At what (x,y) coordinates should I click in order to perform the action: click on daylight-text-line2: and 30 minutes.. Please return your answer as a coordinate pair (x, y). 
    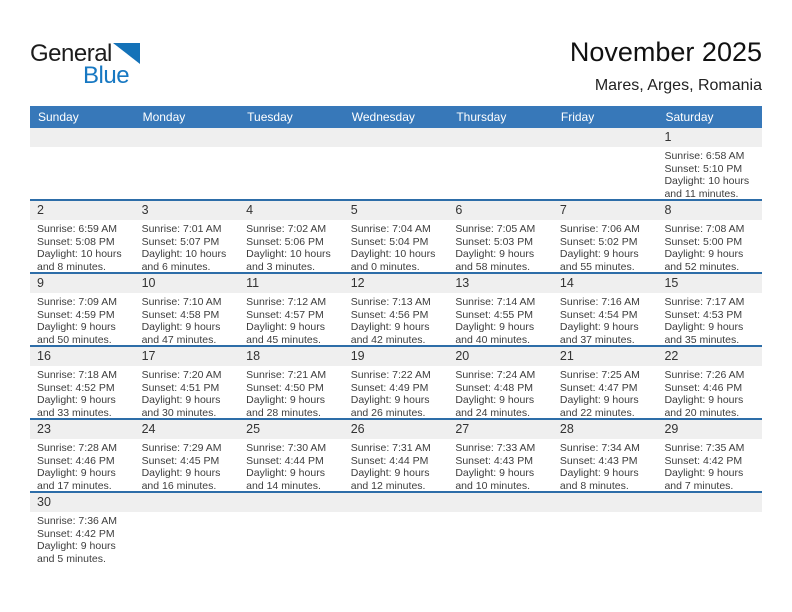
    Looking at the image, I should click on (179, 412).